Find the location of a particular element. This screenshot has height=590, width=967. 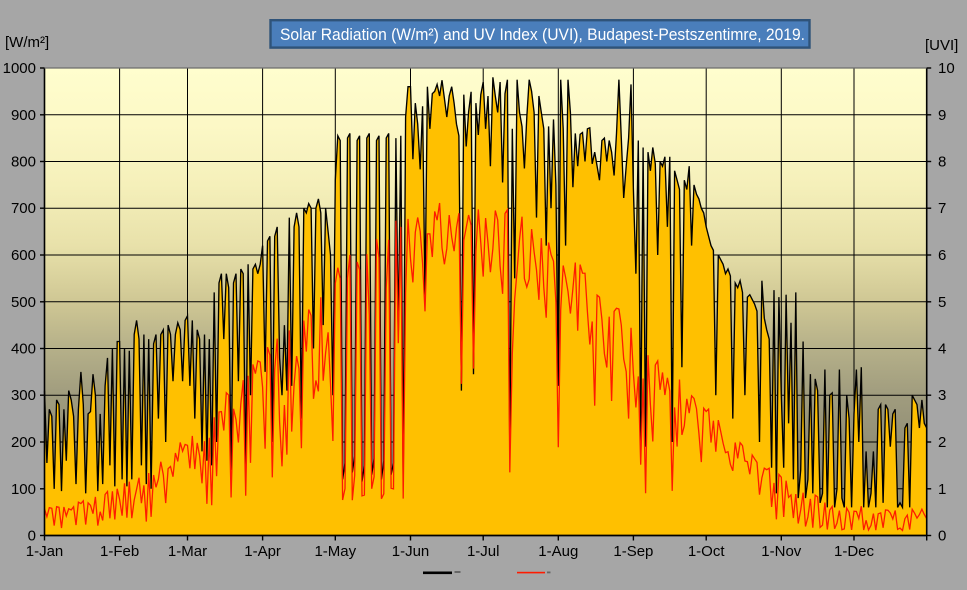

svg-text: 1-Oct is located at coordinates (707, 551).